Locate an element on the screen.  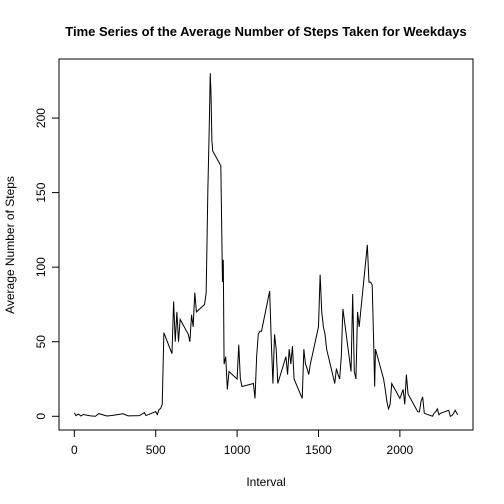
y-tick-label: 100 is located at coordinates (41, 267).